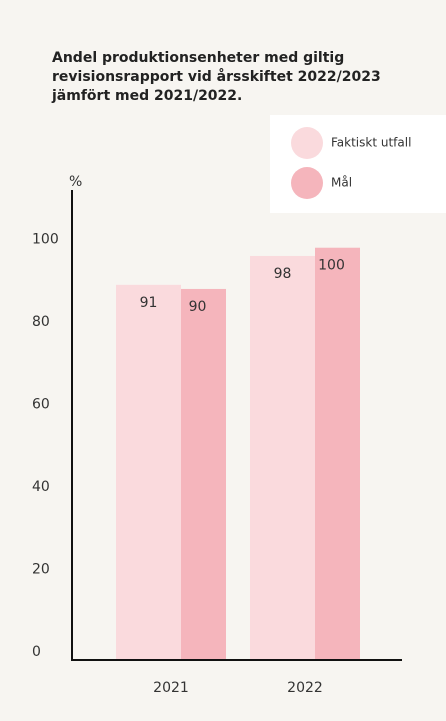 The height and width of the screenshot is (721, 446). What do you see at coordinates (45, 240) in the screenshot?
I see `y-tick-label: 100` at bounding box center [45, 240].